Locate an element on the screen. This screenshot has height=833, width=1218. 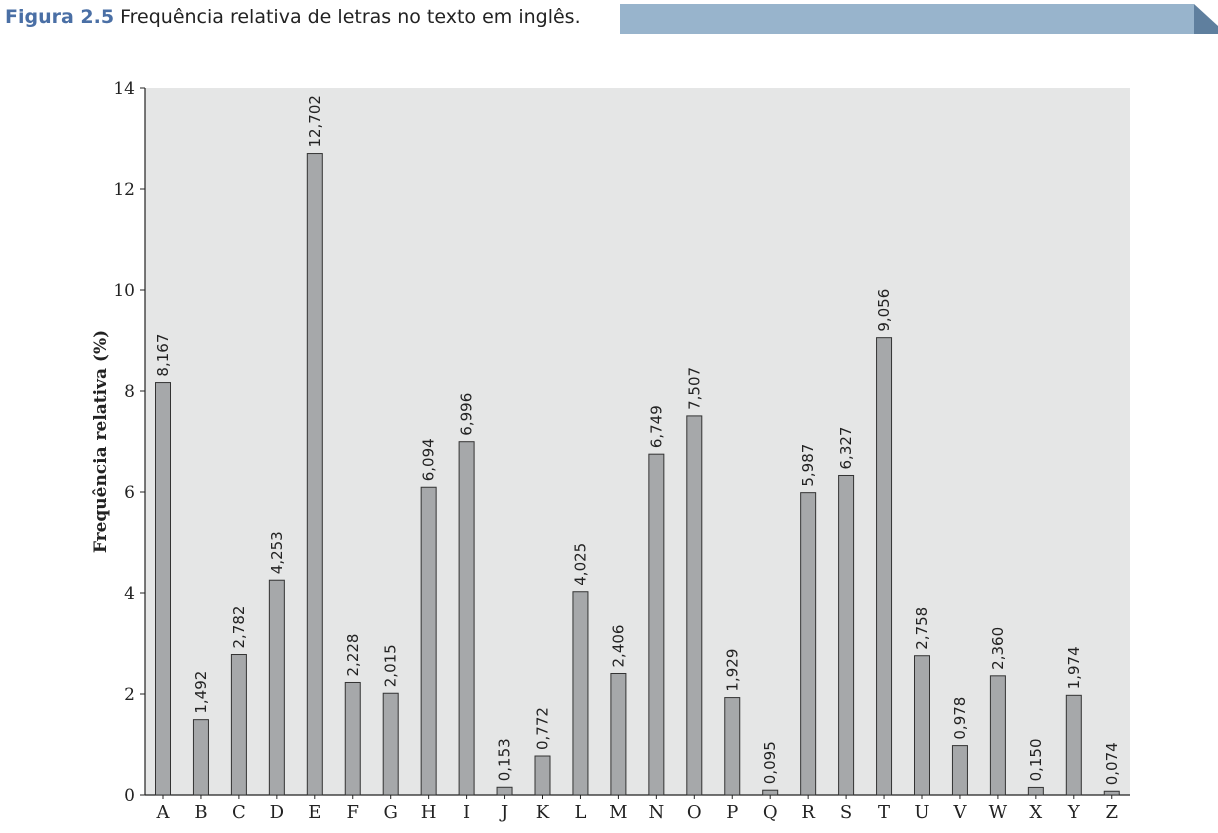
y-axis-label: Frequência relativa (%) is located at coordinates (101, 441).